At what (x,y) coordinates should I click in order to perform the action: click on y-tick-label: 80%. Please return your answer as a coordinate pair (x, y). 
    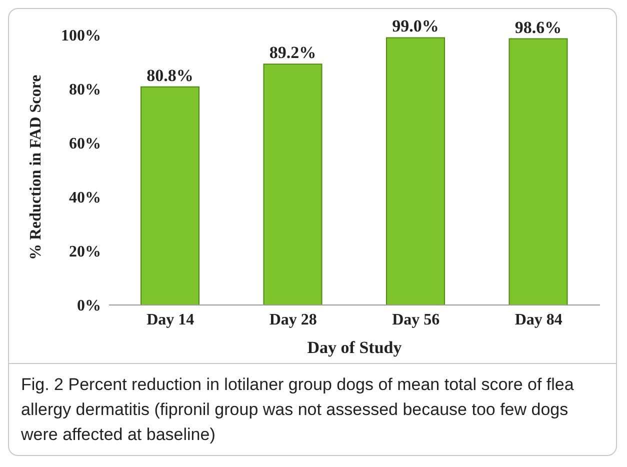
    Looking at the image, I should click on (85, 90).